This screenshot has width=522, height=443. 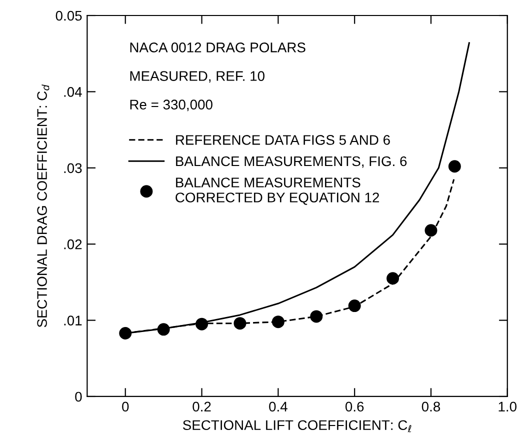 What do you see at coordinates (73, 92) in the screenshot?
I see `y-tick-label: .04` at bounding box center [73, 92].